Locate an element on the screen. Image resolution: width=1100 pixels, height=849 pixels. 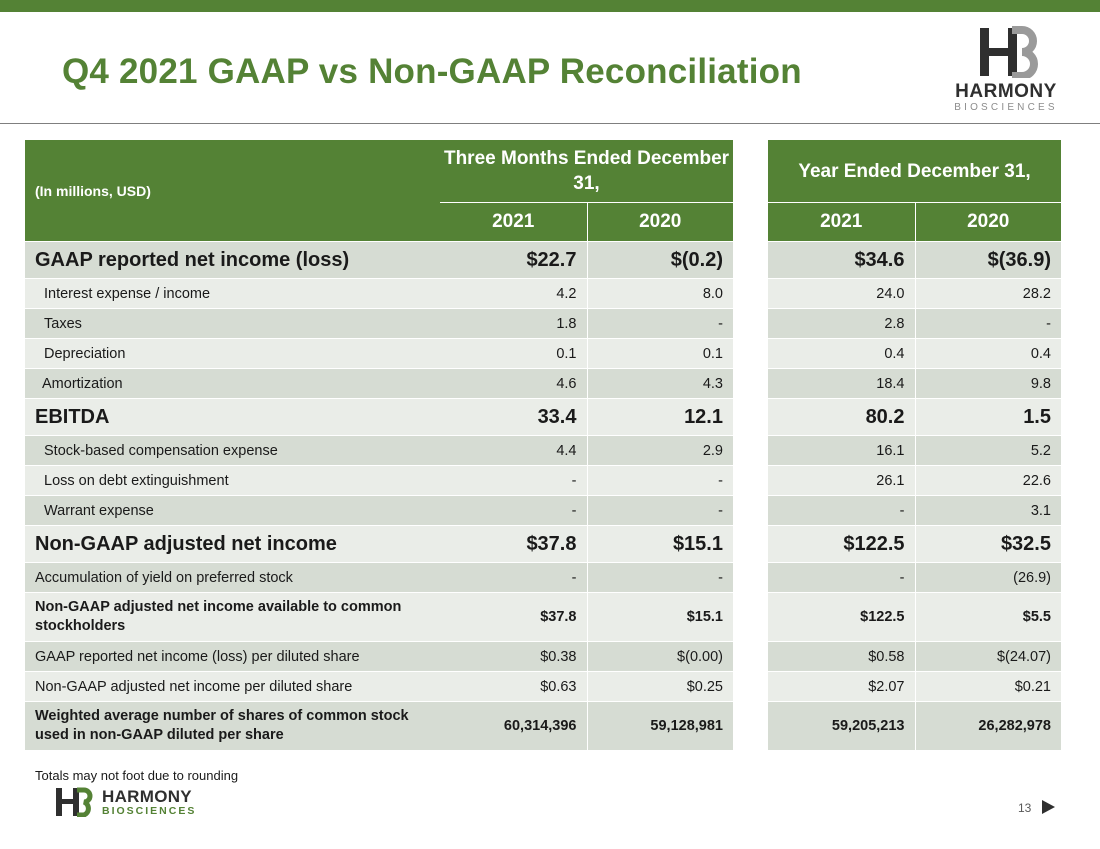
unit-label: (In millions, USD) is located at coordinates (232, 191).